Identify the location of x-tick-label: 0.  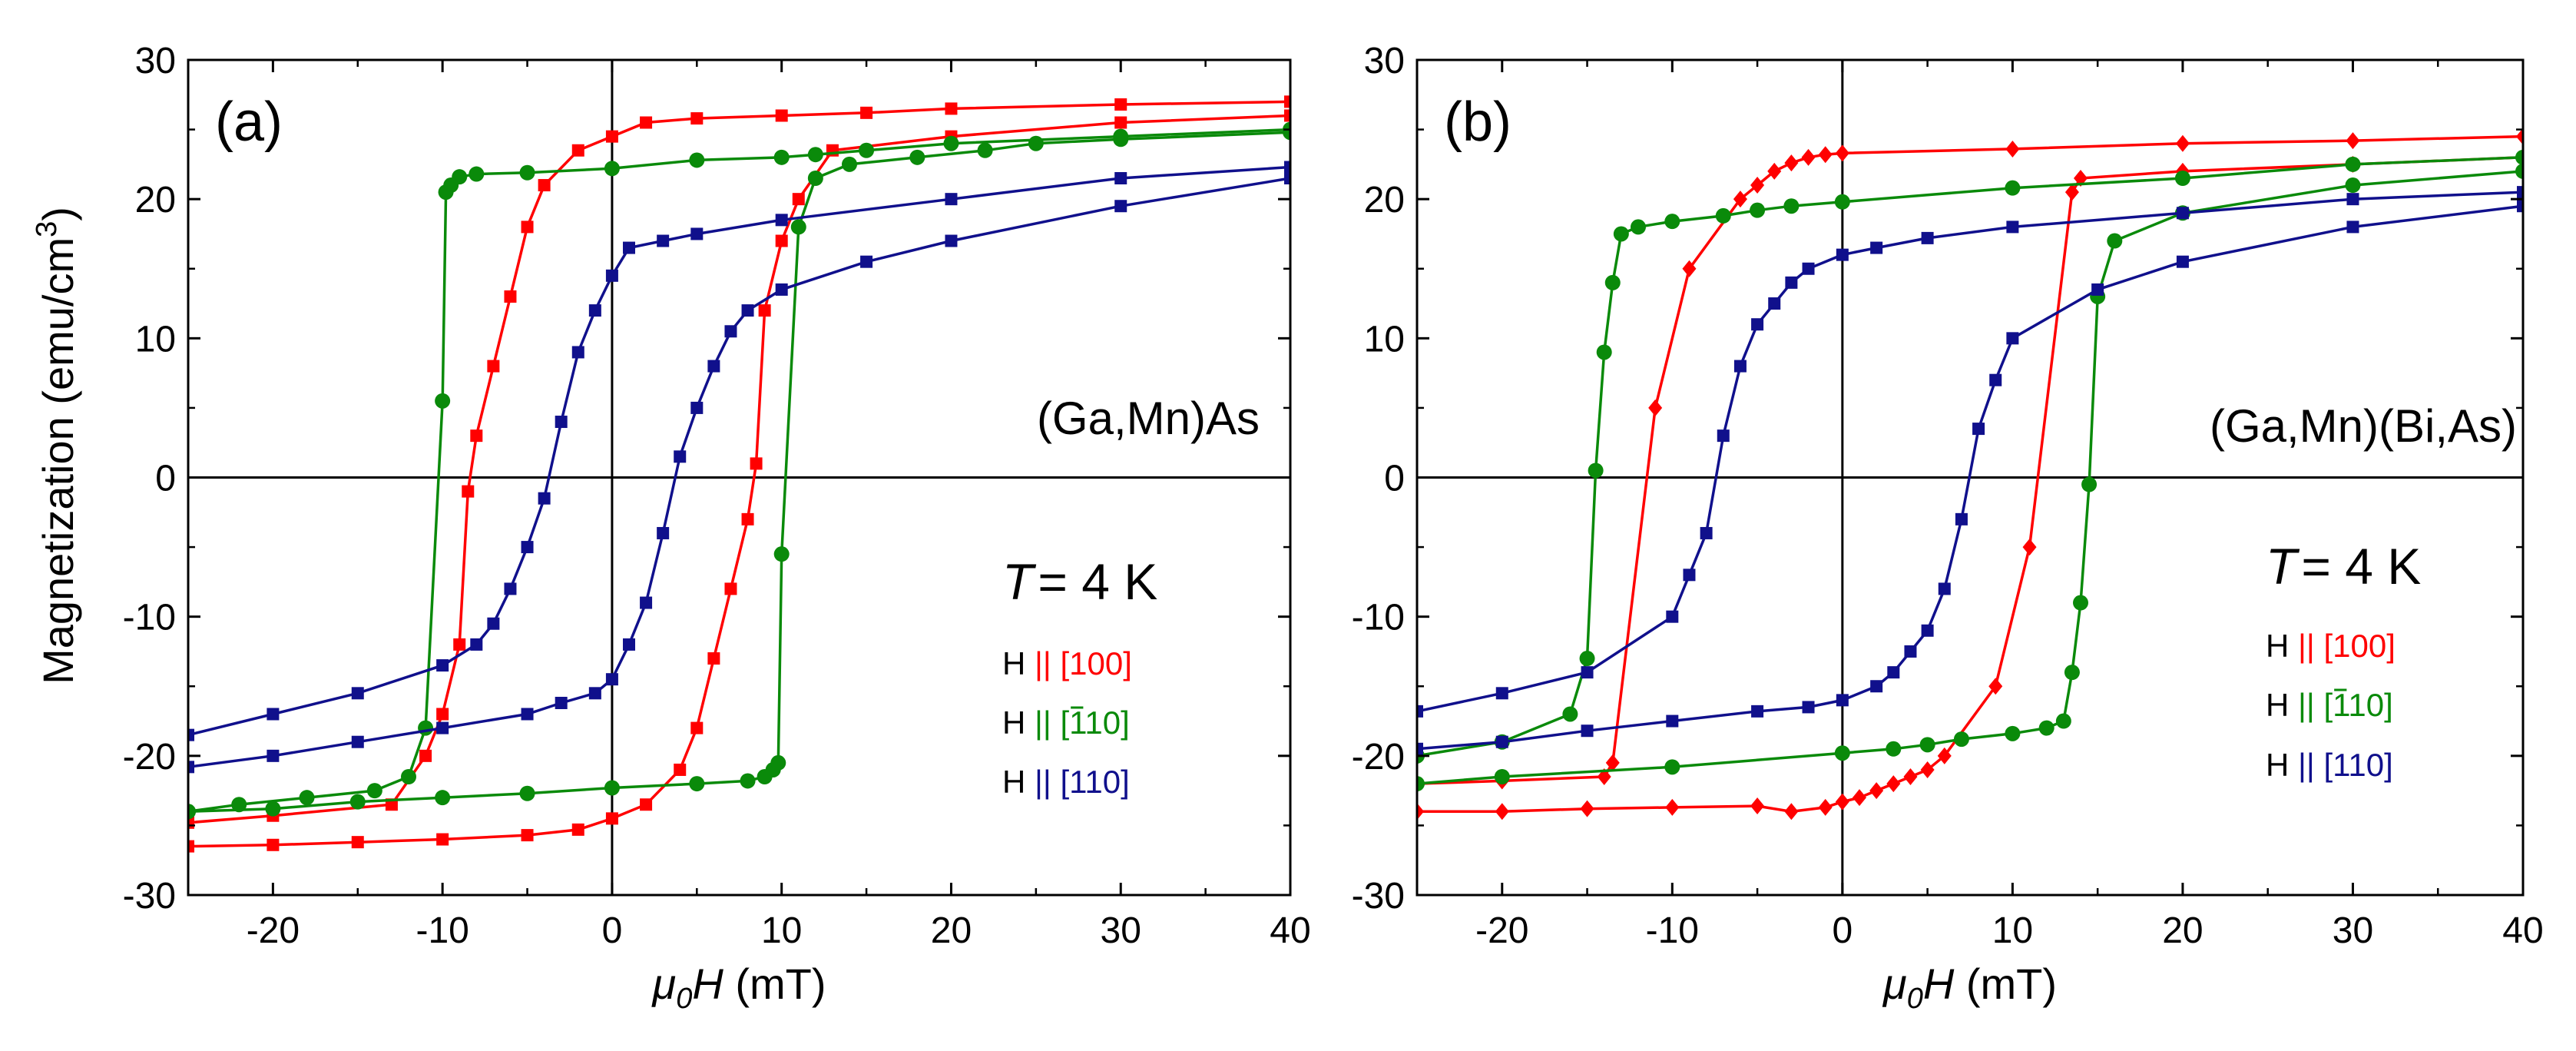
(612, 930).